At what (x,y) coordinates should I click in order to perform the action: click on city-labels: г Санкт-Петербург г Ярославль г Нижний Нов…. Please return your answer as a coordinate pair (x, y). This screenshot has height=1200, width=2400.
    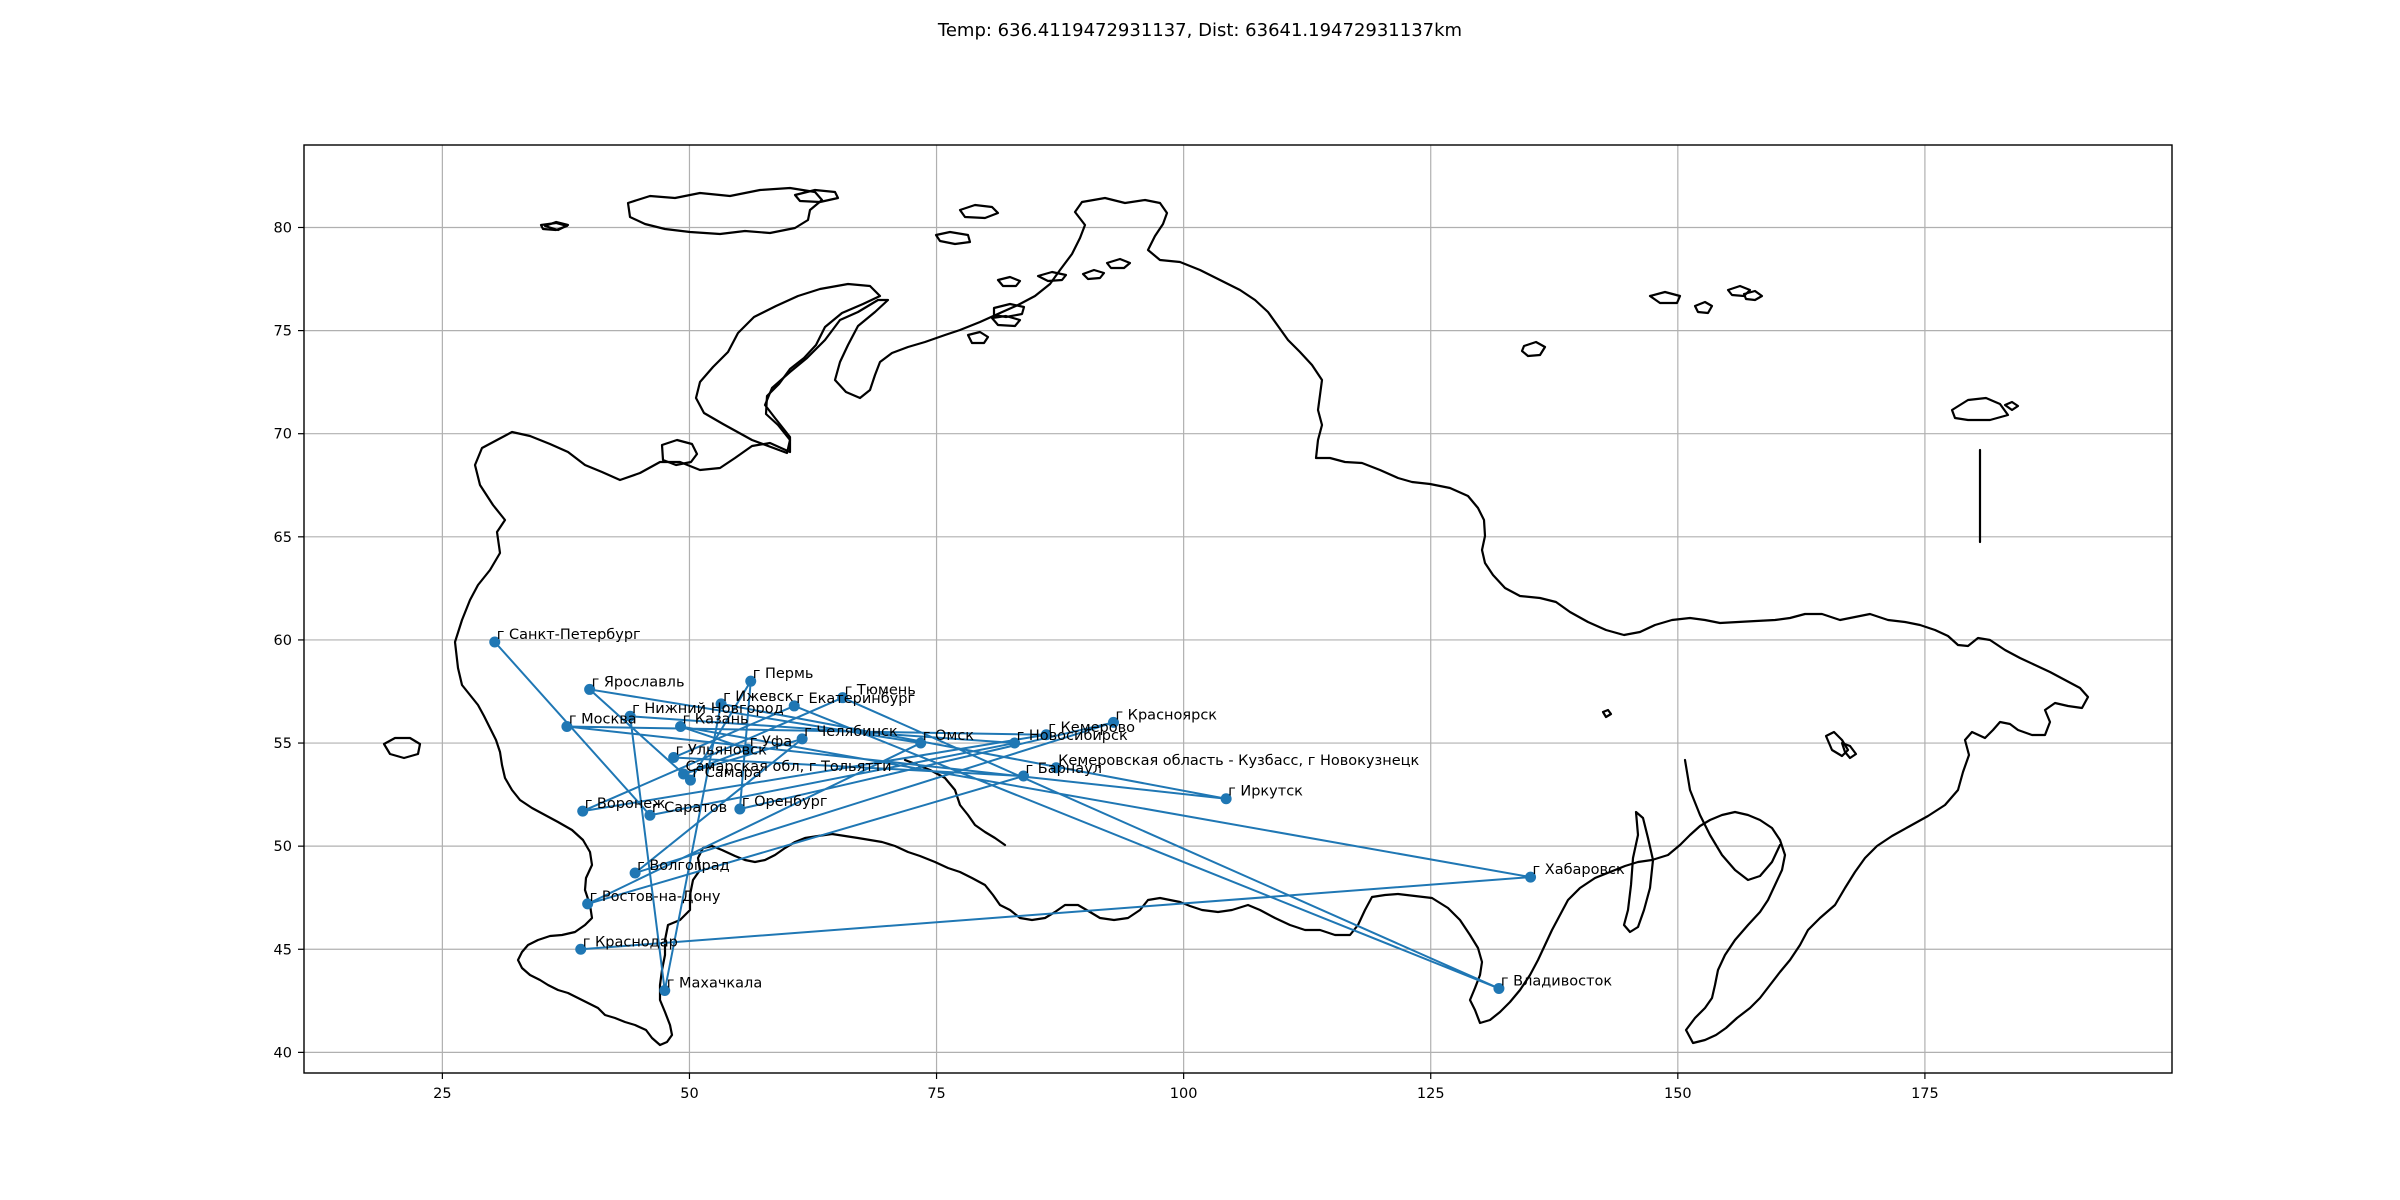
    Looking at the image, I should click on (1061, 809).